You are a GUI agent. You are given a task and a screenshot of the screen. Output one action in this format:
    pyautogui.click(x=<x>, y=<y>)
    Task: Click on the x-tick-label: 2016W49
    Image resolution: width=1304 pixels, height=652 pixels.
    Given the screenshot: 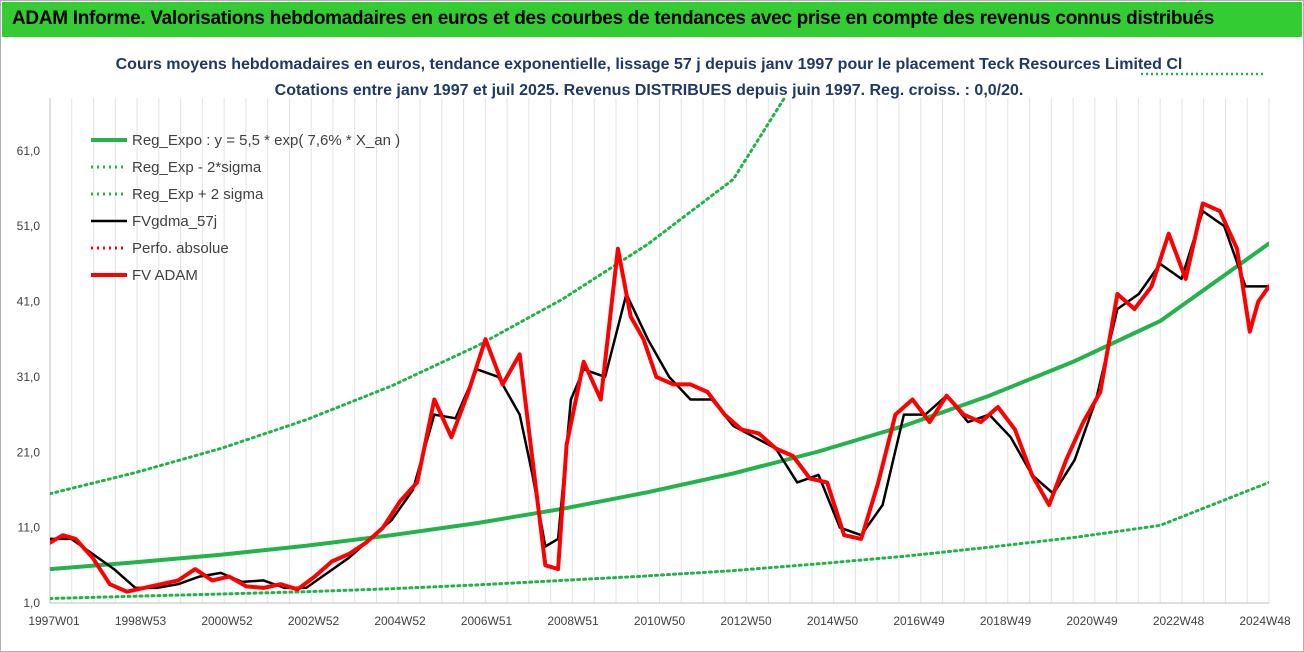 What is the action you would take?
    pyautogui.click(x=919, y=621)
    